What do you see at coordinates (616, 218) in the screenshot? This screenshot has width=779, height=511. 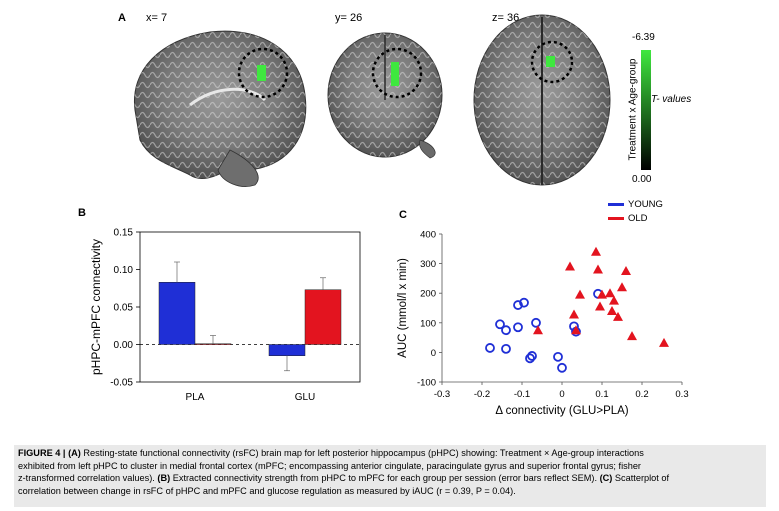 I see `legend-old-swatch` at bounding box center [616, 218].